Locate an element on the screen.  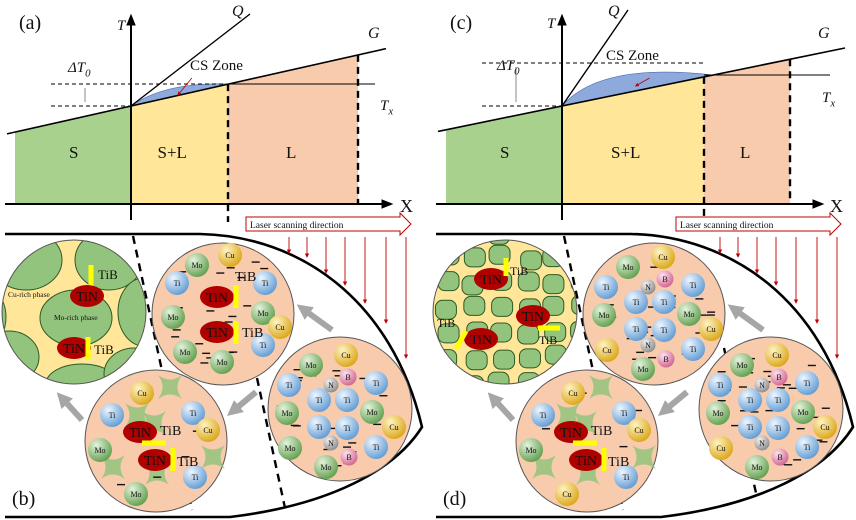
final-circle-outline is located at coordinates (74, 312).